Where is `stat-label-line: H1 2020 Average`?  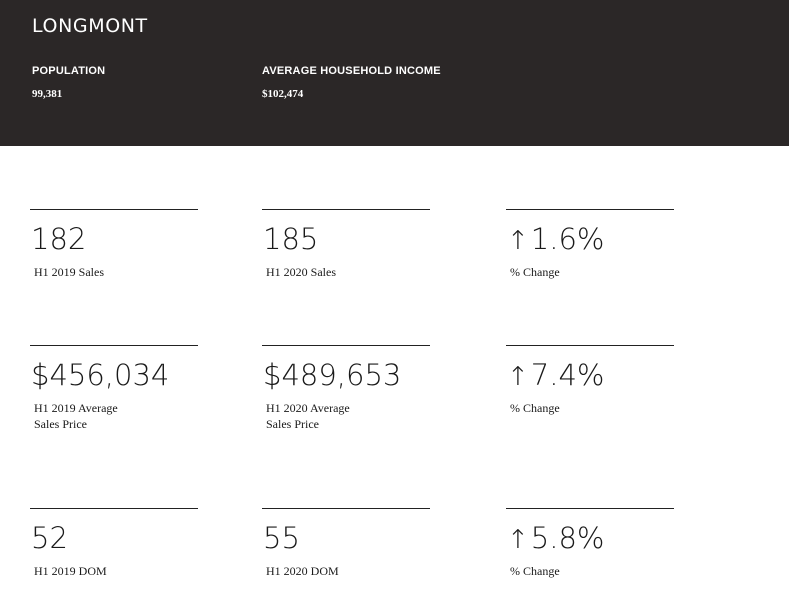 stat-label-line: H1 2020 Average is located at coordinates (308, 408).